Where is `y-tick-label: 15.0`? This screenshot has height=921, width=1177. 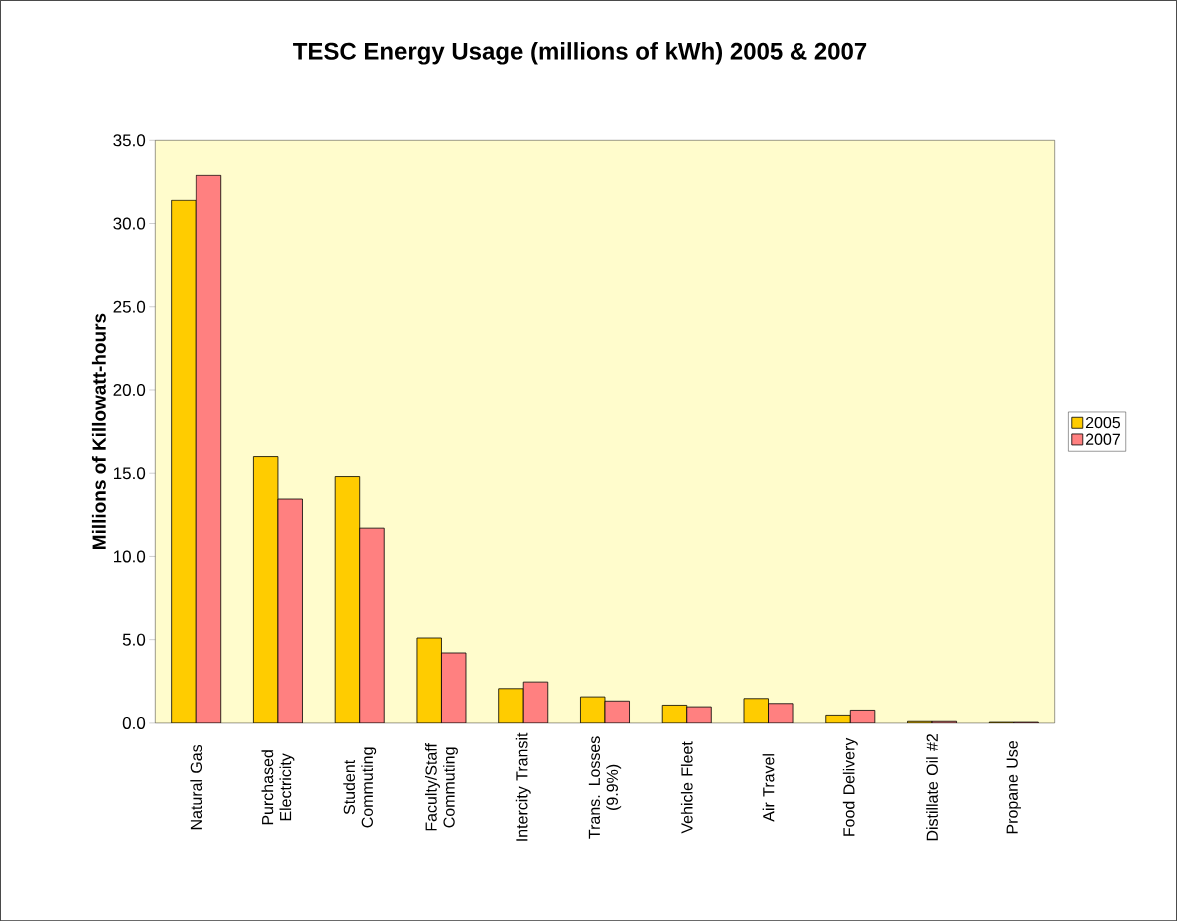 y-tick-label: 15.0 is located at coordinates (130, 473).